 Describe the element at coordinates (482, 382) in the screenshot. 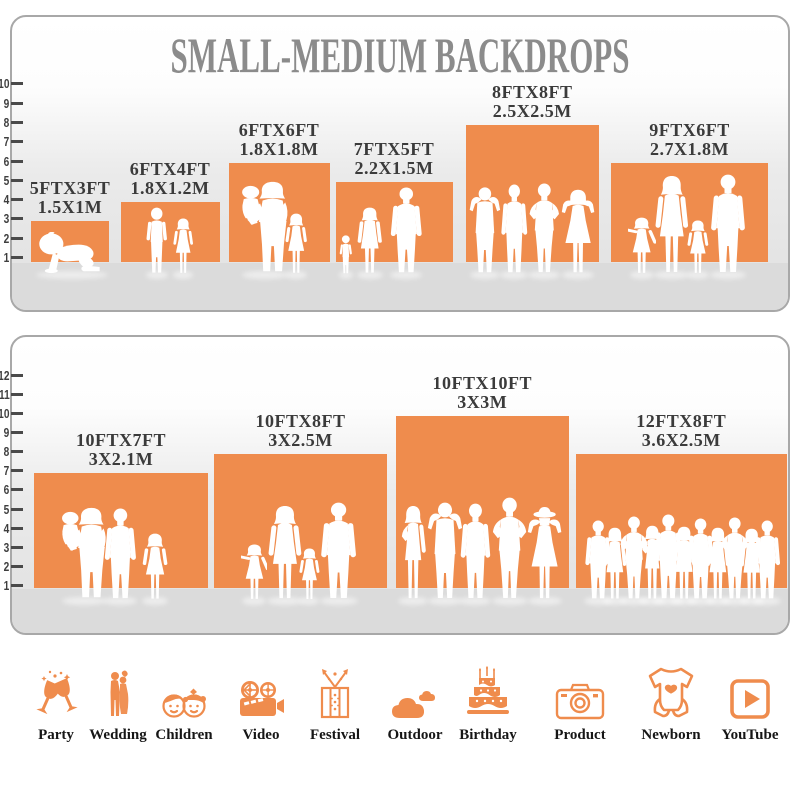

I see `size-ft-line: 10FTX10FT` at that location.